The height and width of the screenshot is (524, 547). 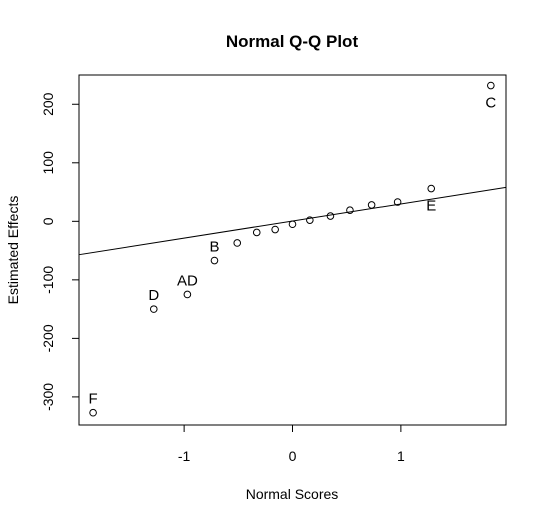 I want to click on x-tick-label: -1, so click(x=184, y=456).